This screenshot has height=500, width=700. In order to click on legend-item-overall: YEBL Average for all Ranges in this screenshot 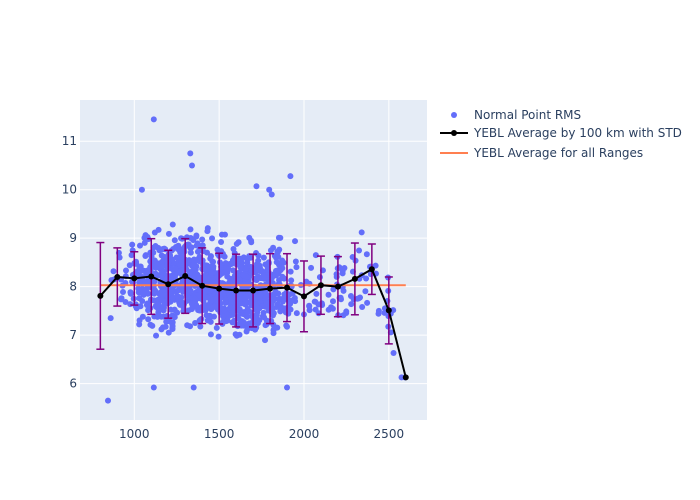, I will do `click(541, 153)`.